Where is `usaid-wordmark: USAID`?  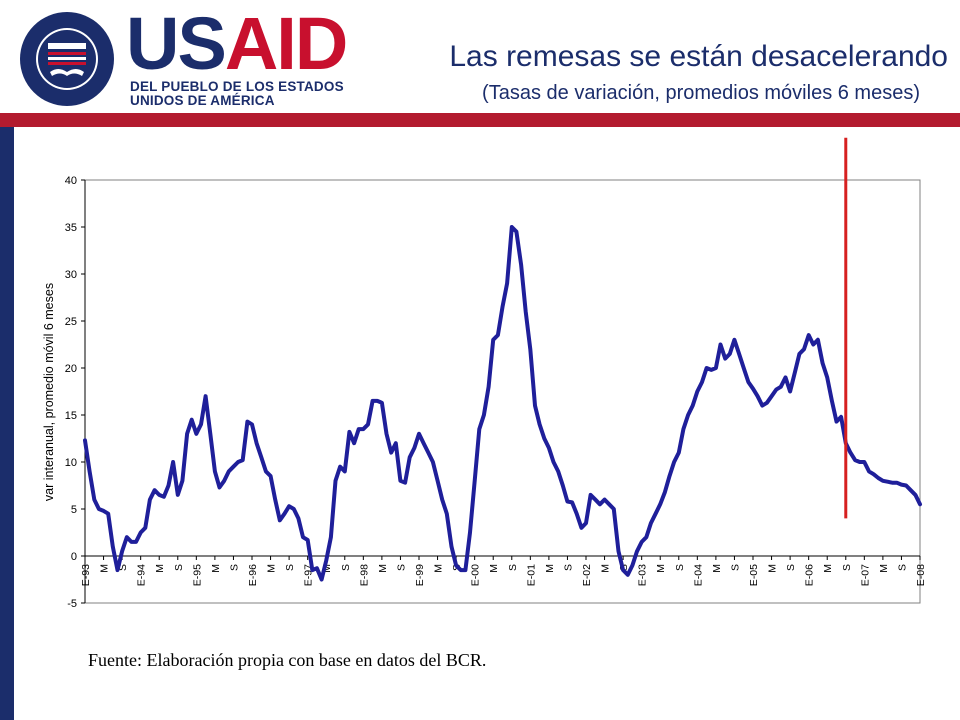 usaid-wordmark: USAID is located at coordinates (237, 43).